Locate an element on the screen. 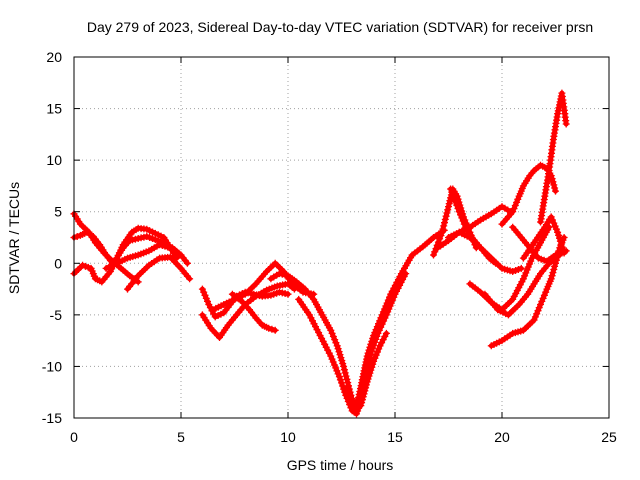  y-axis-label: SDTVAR / TECUs is located at coordinates (14, 238).